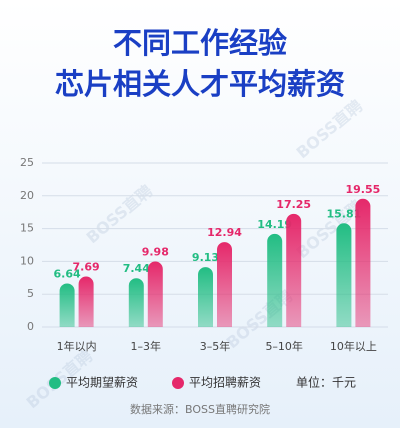 Image resolution: width=400 pixels, height=428 pixels. Describe the element at coordinates (215, 346) in the screenshot. I see `x-tick-label: 3–5年` at that location.